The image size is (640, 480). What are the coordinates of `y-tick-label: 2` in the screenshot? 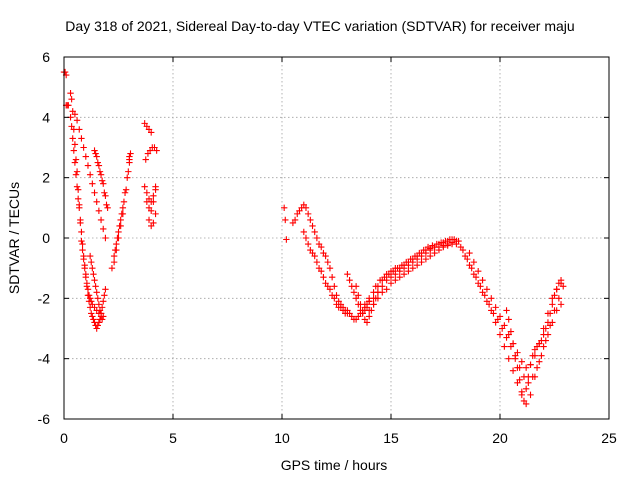 It's located at (46, 178).